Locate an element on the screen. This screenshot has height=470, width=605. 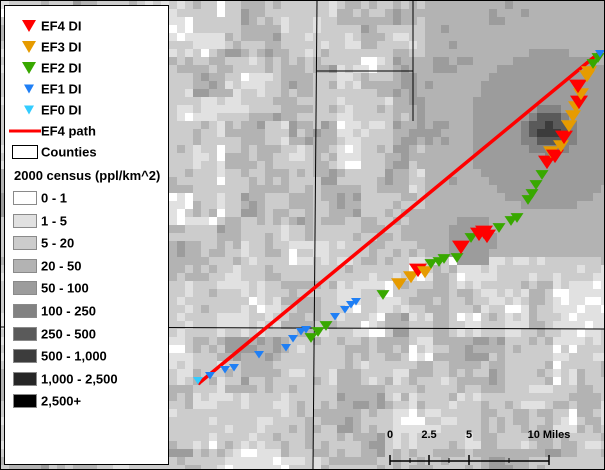
legend-label: EF4 path is located at coordinates (68, 131).